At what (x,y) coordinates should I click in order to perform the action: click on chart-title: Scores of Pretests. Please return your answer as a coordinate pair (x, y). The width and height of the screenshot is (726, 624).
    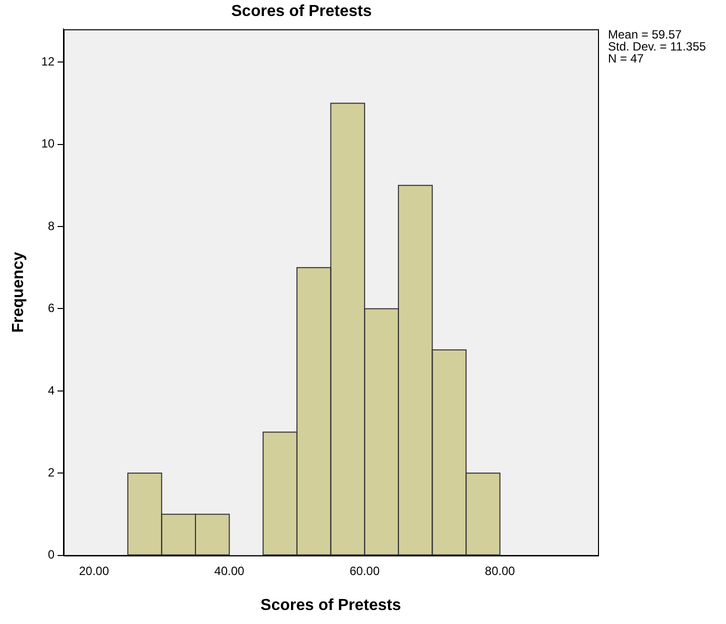
    Looking at the image, I should click on (301, 11).